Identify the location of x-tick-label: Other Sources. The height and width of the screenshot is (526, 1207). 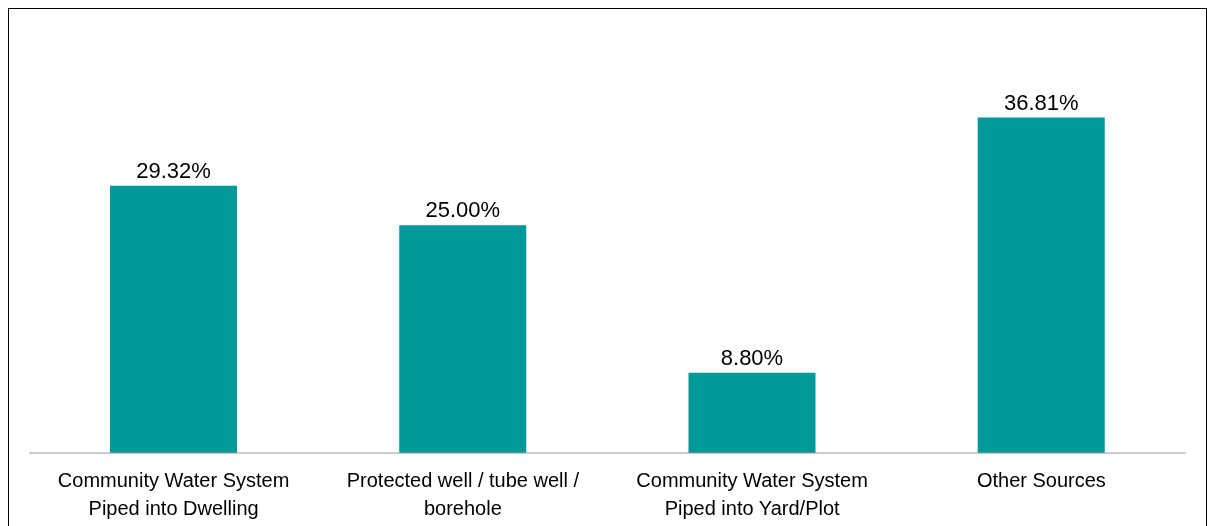
(1041, 480).